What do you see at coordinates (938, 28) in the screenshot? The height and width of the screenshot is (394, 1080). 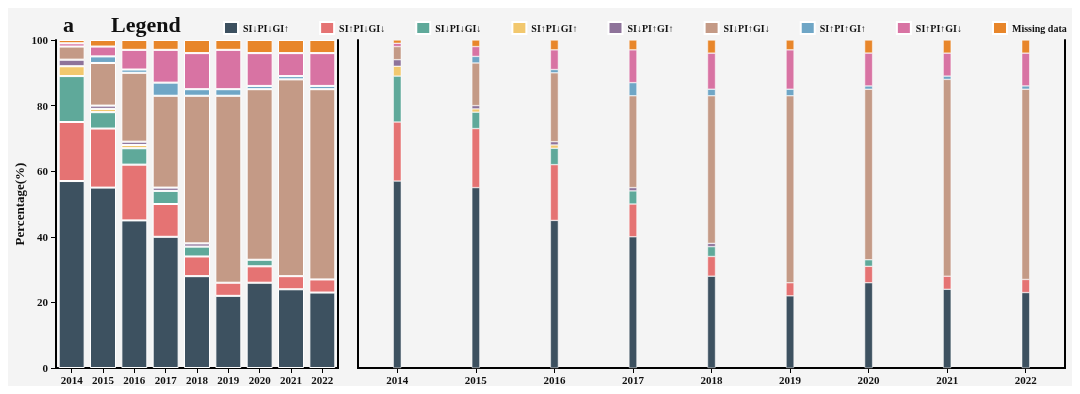 I see `legend-label: SI↑PI↑GI↓` at bounding box center [938, 28].